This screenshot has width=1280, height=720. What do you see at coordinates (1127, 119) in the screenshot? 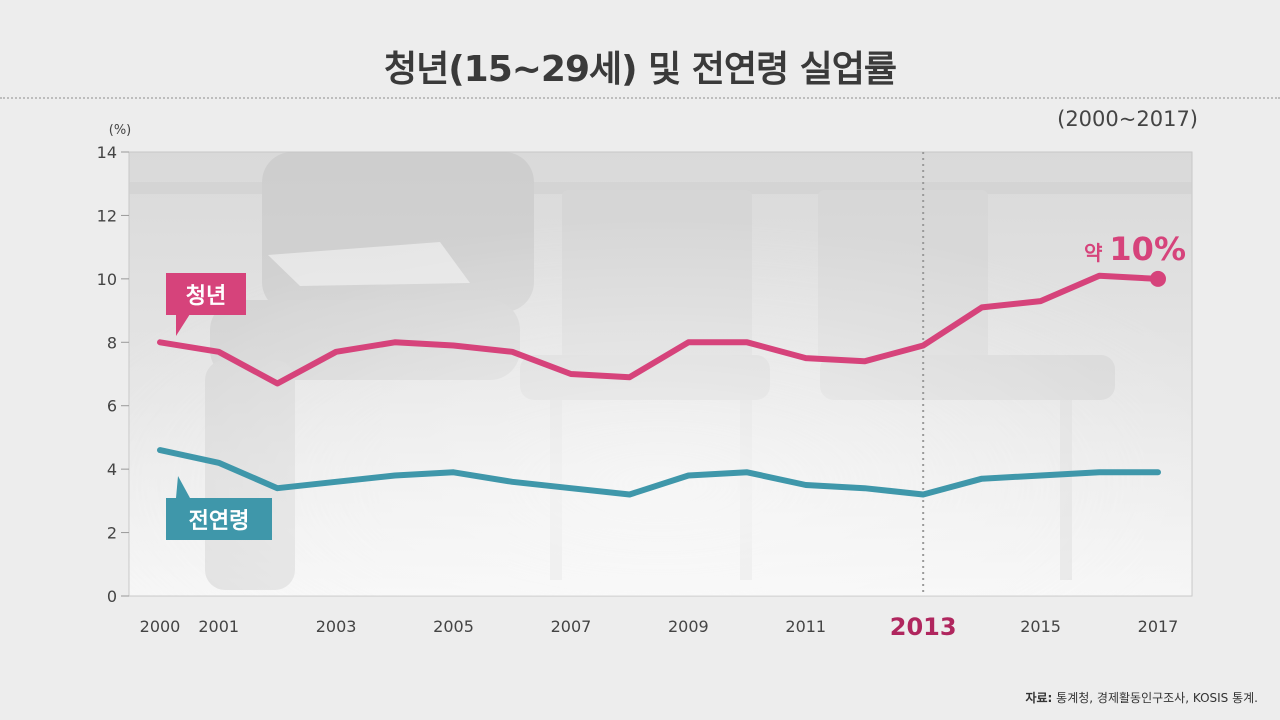
I see `chart-period: (2000~2017)` at bounding box center [1127, 119].